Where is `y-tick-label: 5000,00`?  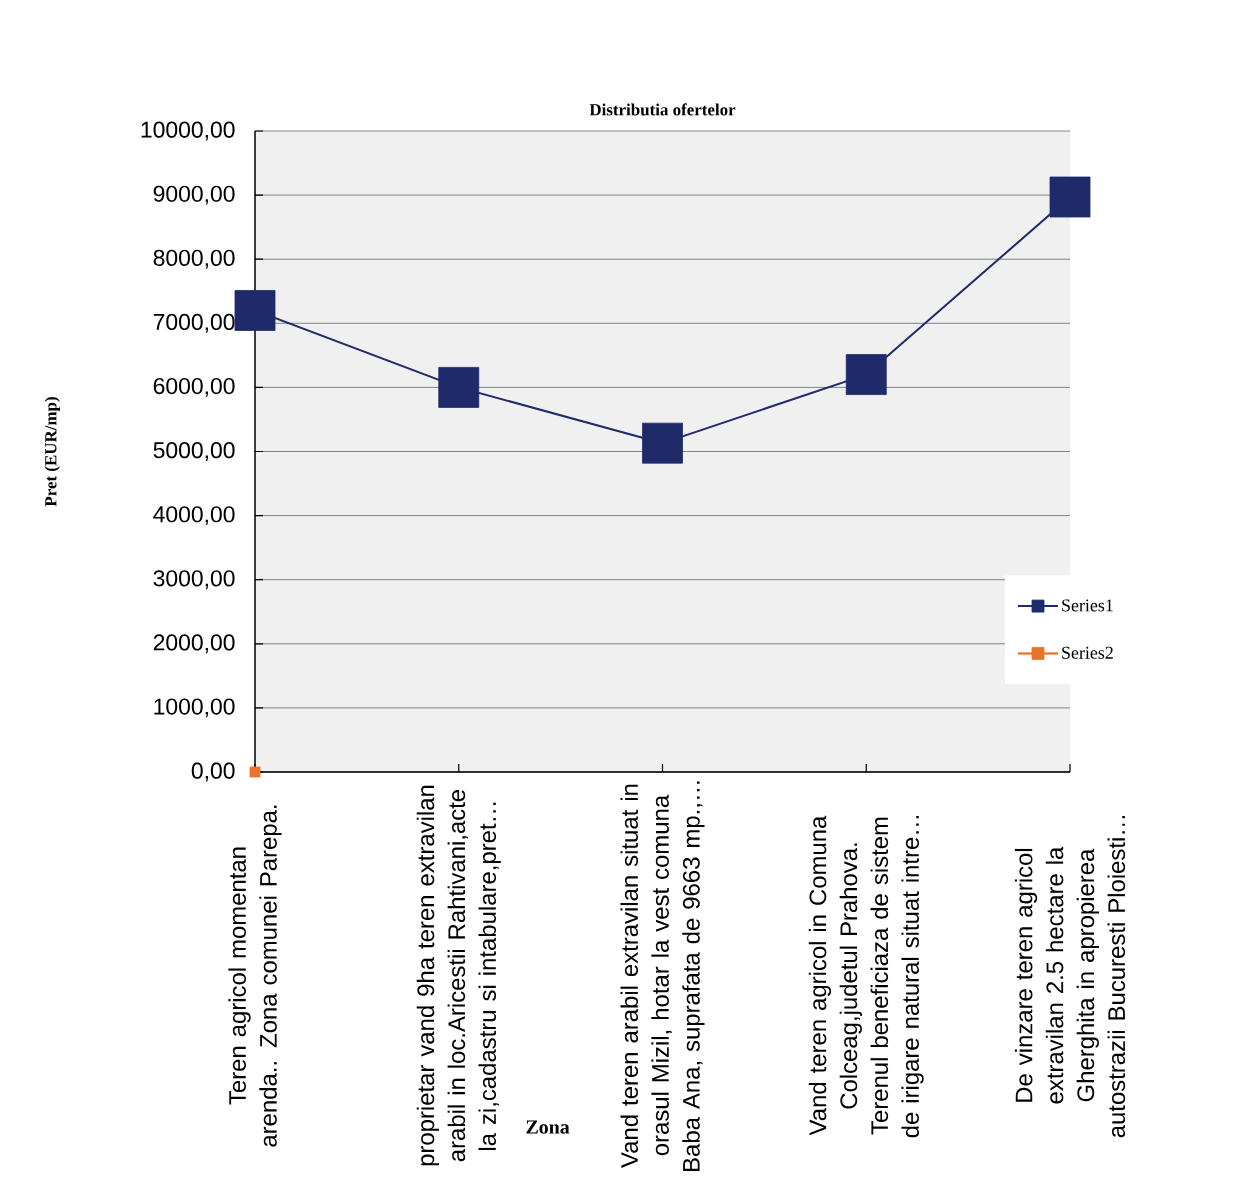 y-tick-label: 5000,00 is located at coordinates (194, 451).